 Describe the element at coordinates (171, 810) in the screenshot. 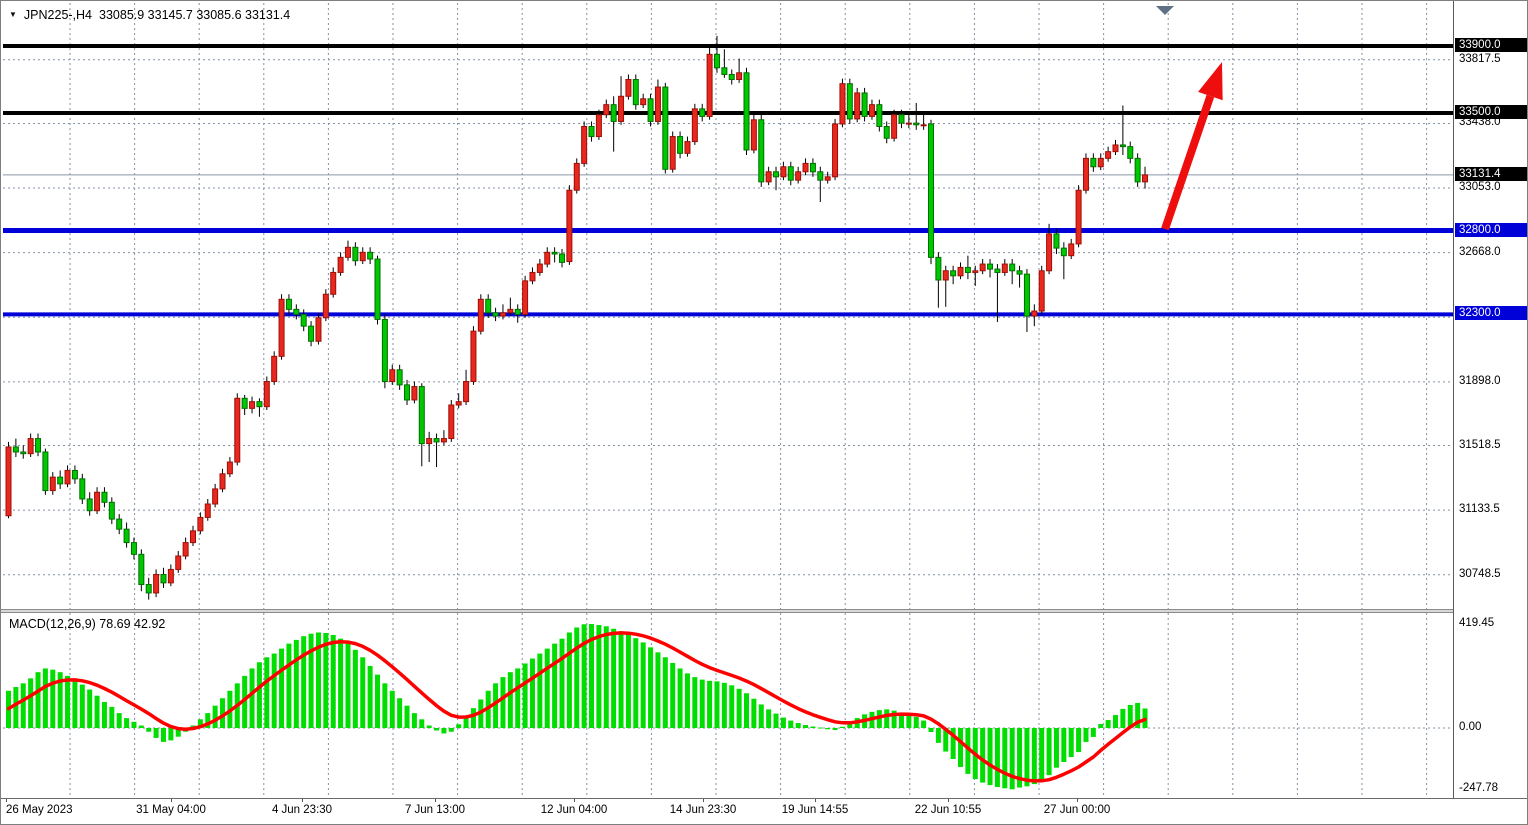

I see `time-tick-label: 31 May 04:00` at that location.